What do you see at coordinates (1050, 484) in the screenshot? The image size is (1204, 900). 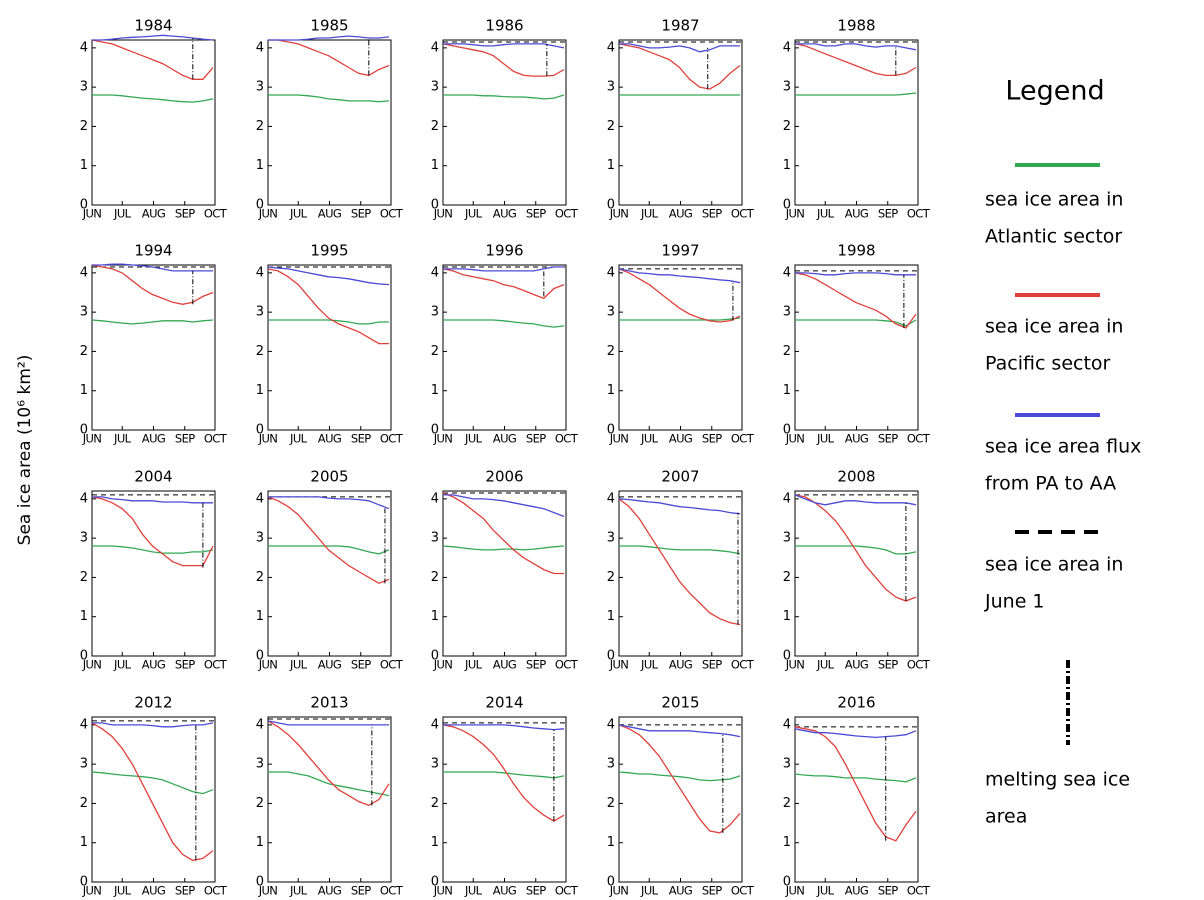 I see `legend-label: from PA to AA` at bounding box center [1050, 484].